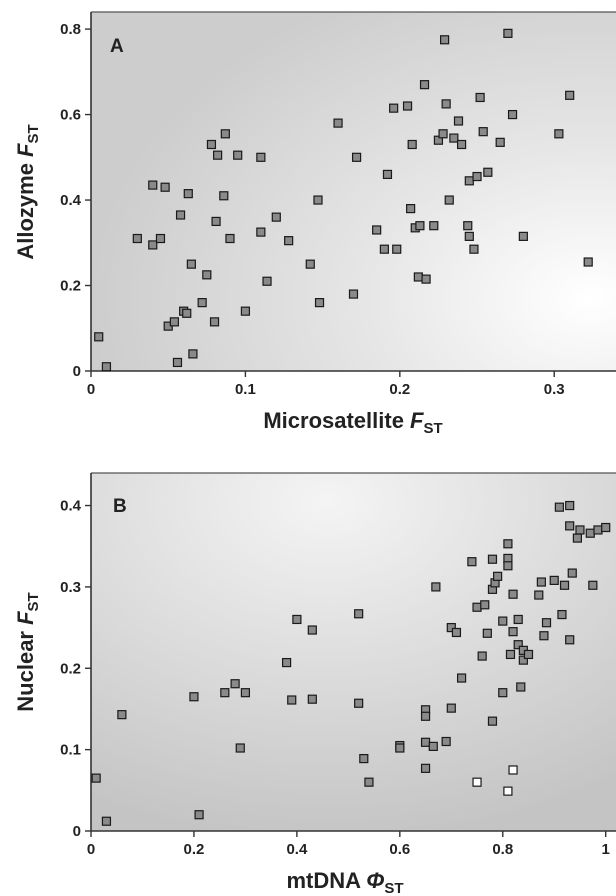  Describe the element at coordinates (502, 849) in the screenshot. I see `panel-b-x-tick-label: 0.8` at that location.